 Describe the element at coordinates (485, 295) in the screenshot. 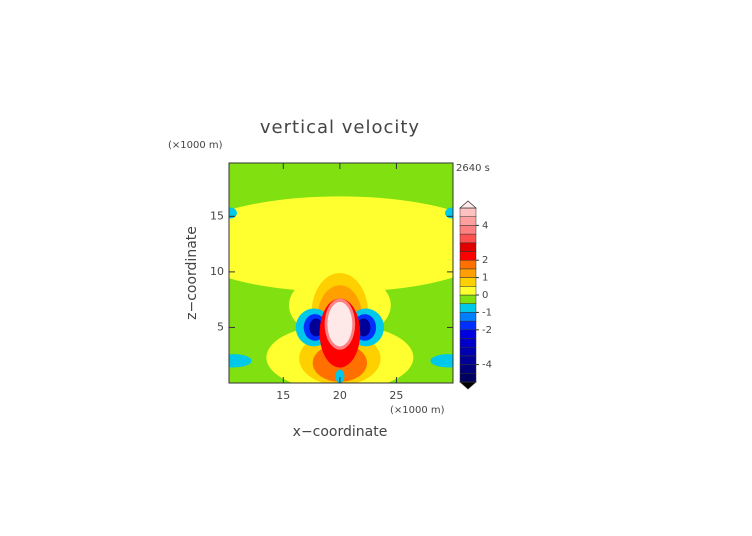

I see `colorbar-tick-label: 0` at that location.